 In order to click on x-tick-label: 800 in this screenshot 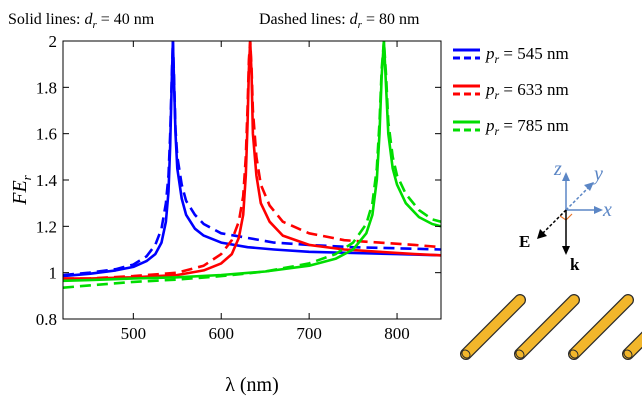, I will do `click(397, 333)`.